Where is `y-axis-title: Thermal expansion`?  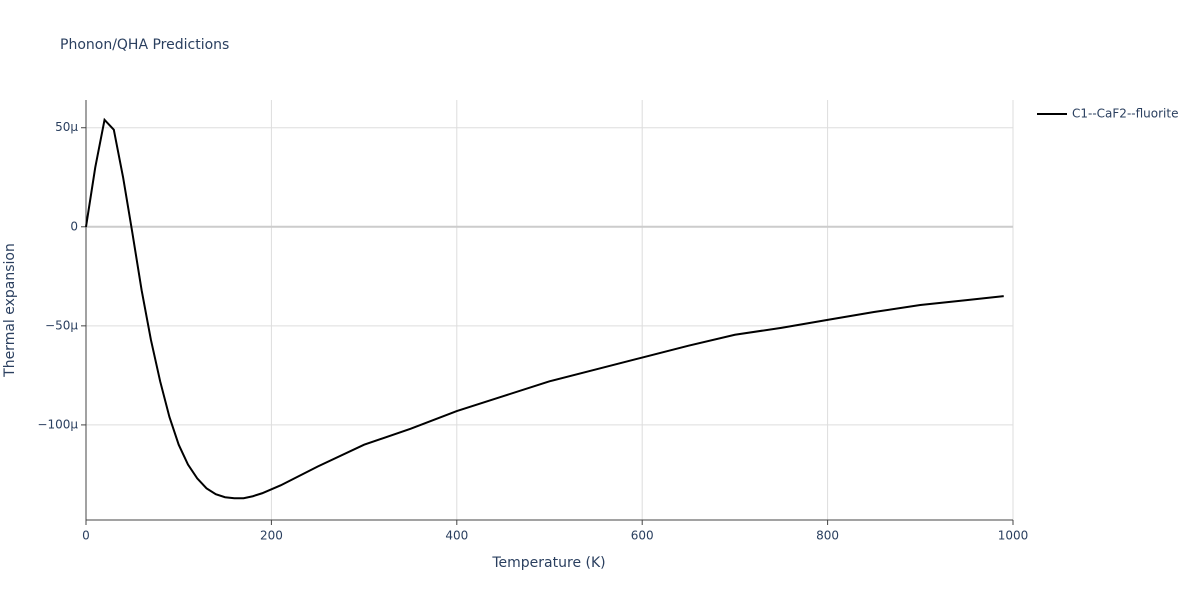 y-axis-title: Thermal expansion is located at coordinates (10, 310).